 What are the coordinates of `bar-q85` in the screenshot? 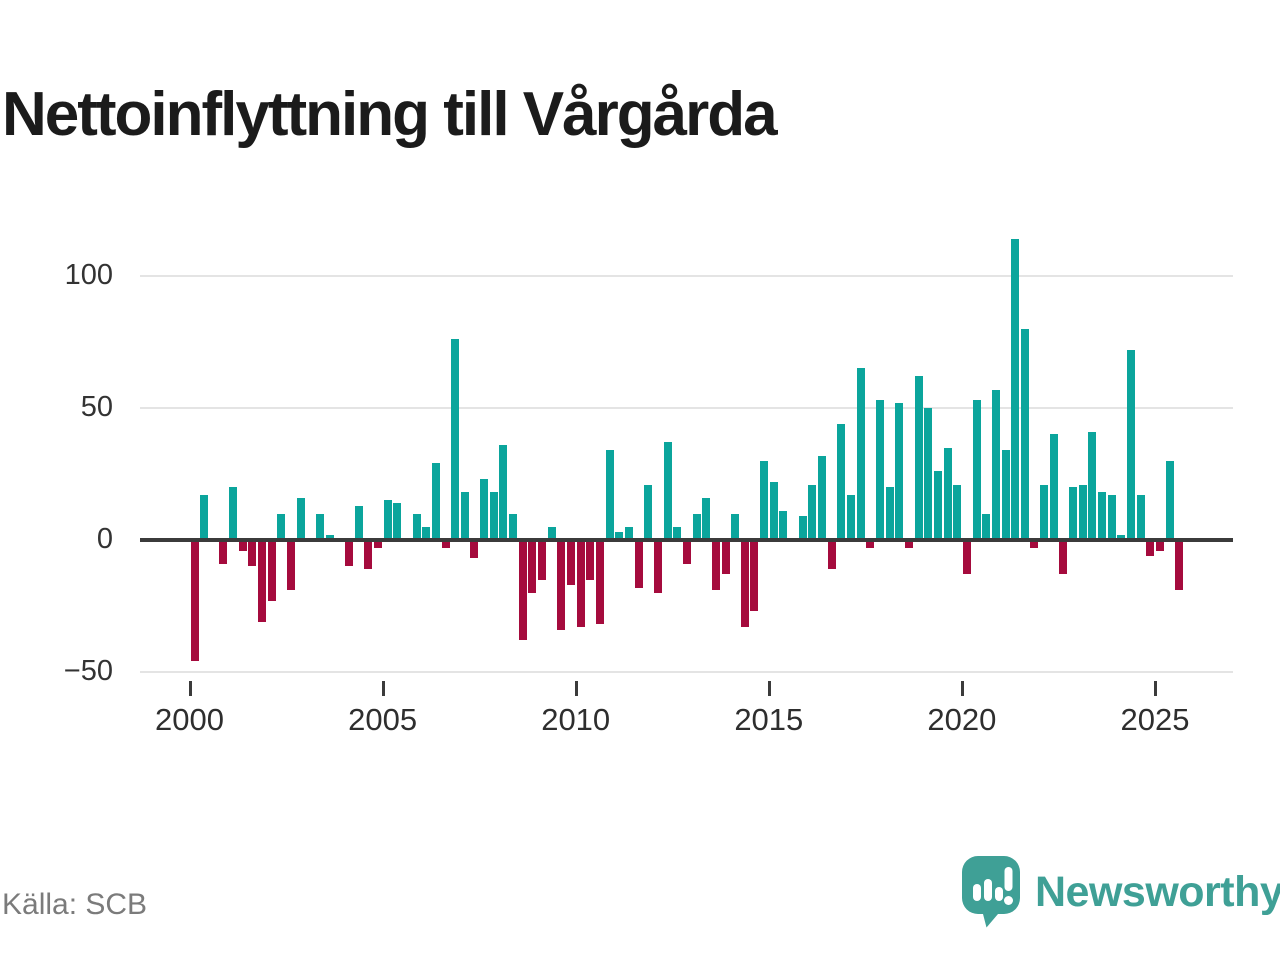 It's located at (1015, 389).